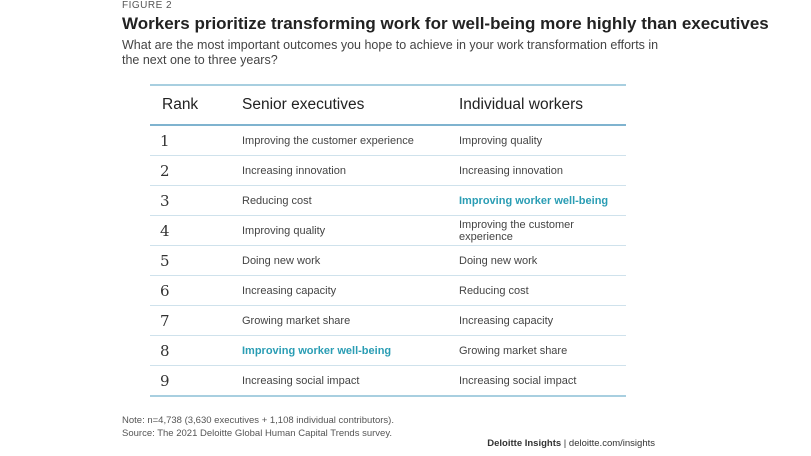 The image size is (811, 456). What do you see at coordinates (180, 104) in the screenshot?
I see `header-rank: Rank` at bounding box center [180, 104].